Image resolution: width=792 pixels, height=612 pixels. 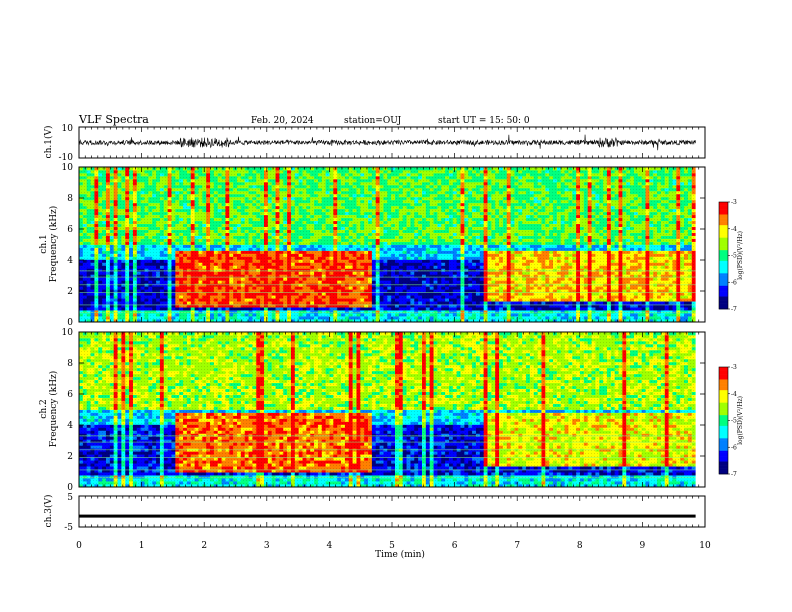 What do you see at coordinates (113, 119) in the screenshot?
I see `figure-title: VLF Spectra` at bounding box center [113, 119].